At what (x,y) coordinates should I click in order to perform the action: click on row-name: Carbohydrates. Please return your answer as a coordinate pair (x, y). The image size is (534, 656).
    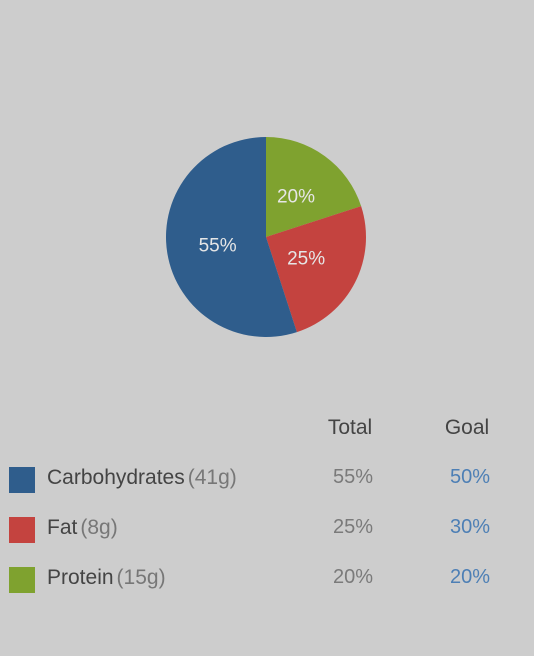
    Looking at the image, I should click on (116, 477).